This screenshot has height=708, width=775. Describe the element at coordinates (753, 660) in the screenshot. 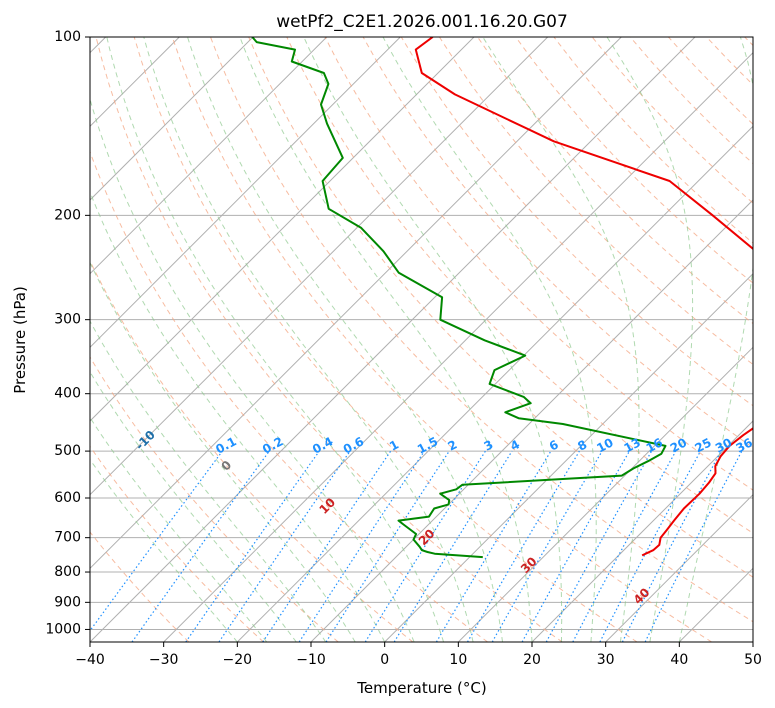

I see `x-tick-label: 50` at that location.